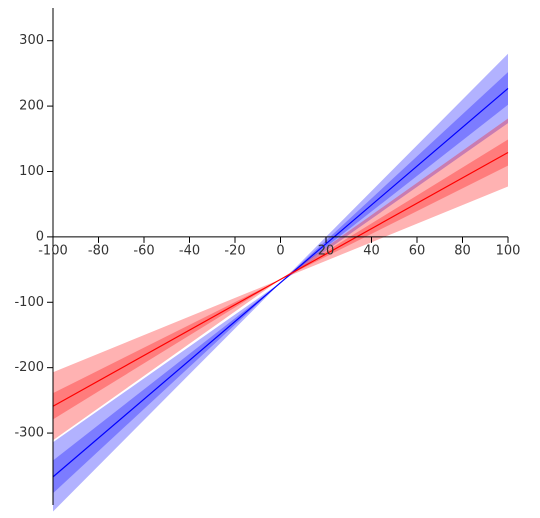 This screenshot has width=540, height=518. What do you see at coordinates (326, 250) in the screenshot?
I see `x-tick-label: 20` at bounding box center [326, 250].